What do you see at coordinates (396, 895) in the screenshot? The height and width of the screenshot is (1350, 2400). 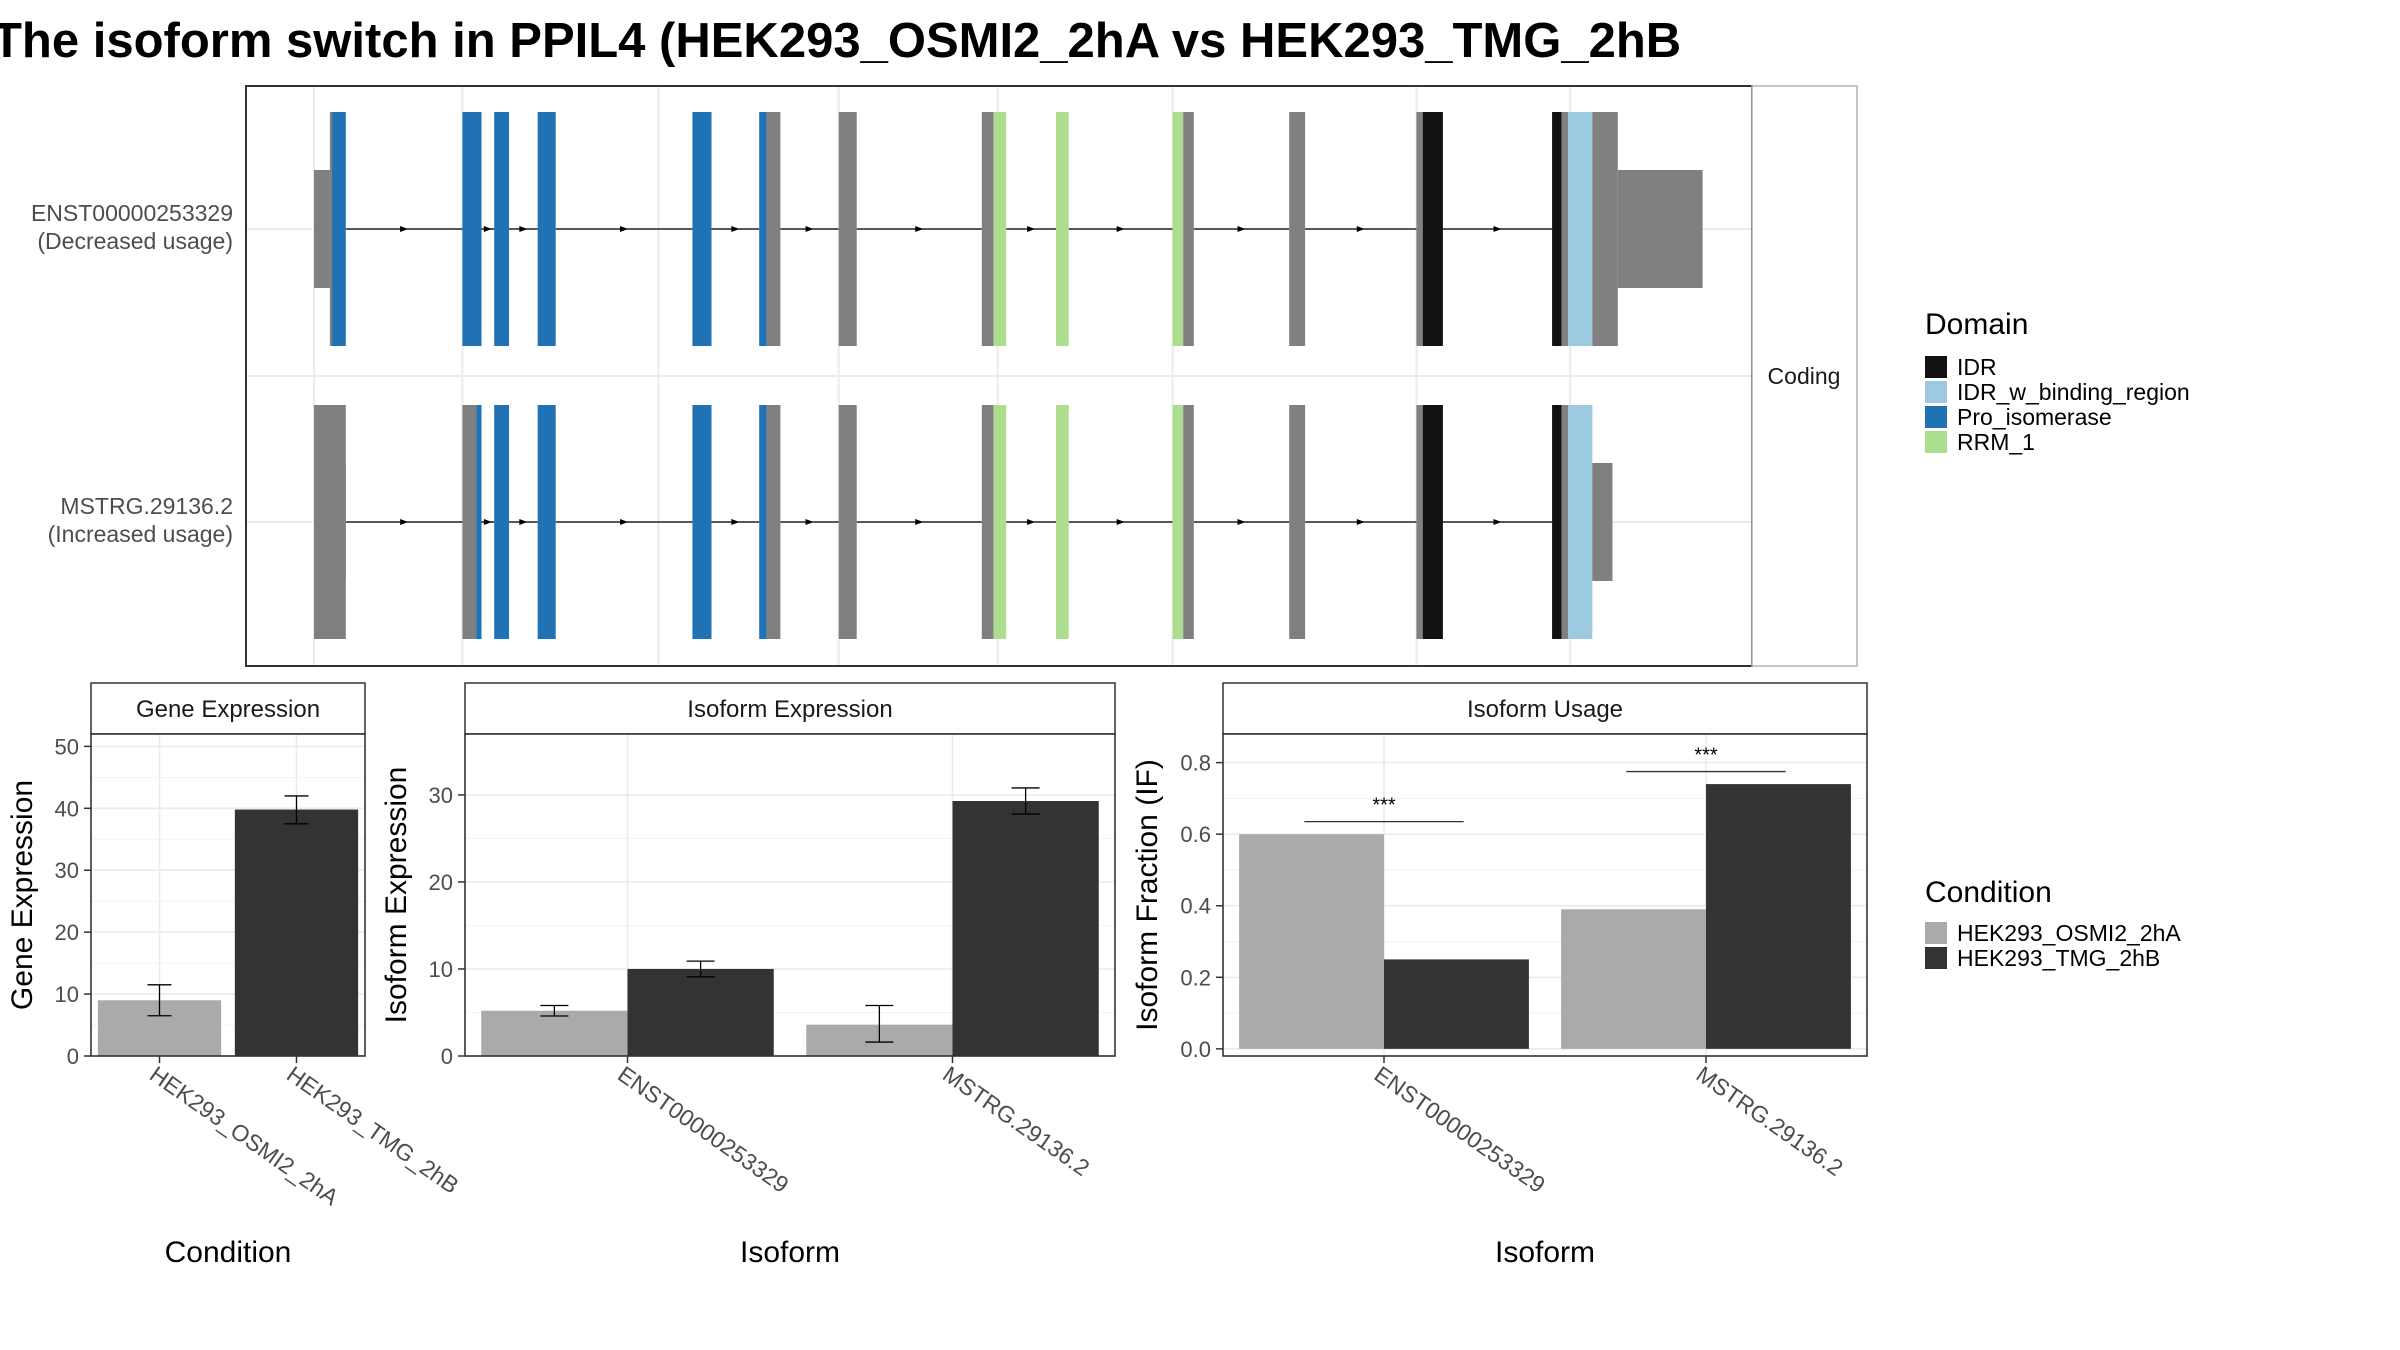 I see `y-axis-title: Isoform Expression` at bounding box center [396, 895].